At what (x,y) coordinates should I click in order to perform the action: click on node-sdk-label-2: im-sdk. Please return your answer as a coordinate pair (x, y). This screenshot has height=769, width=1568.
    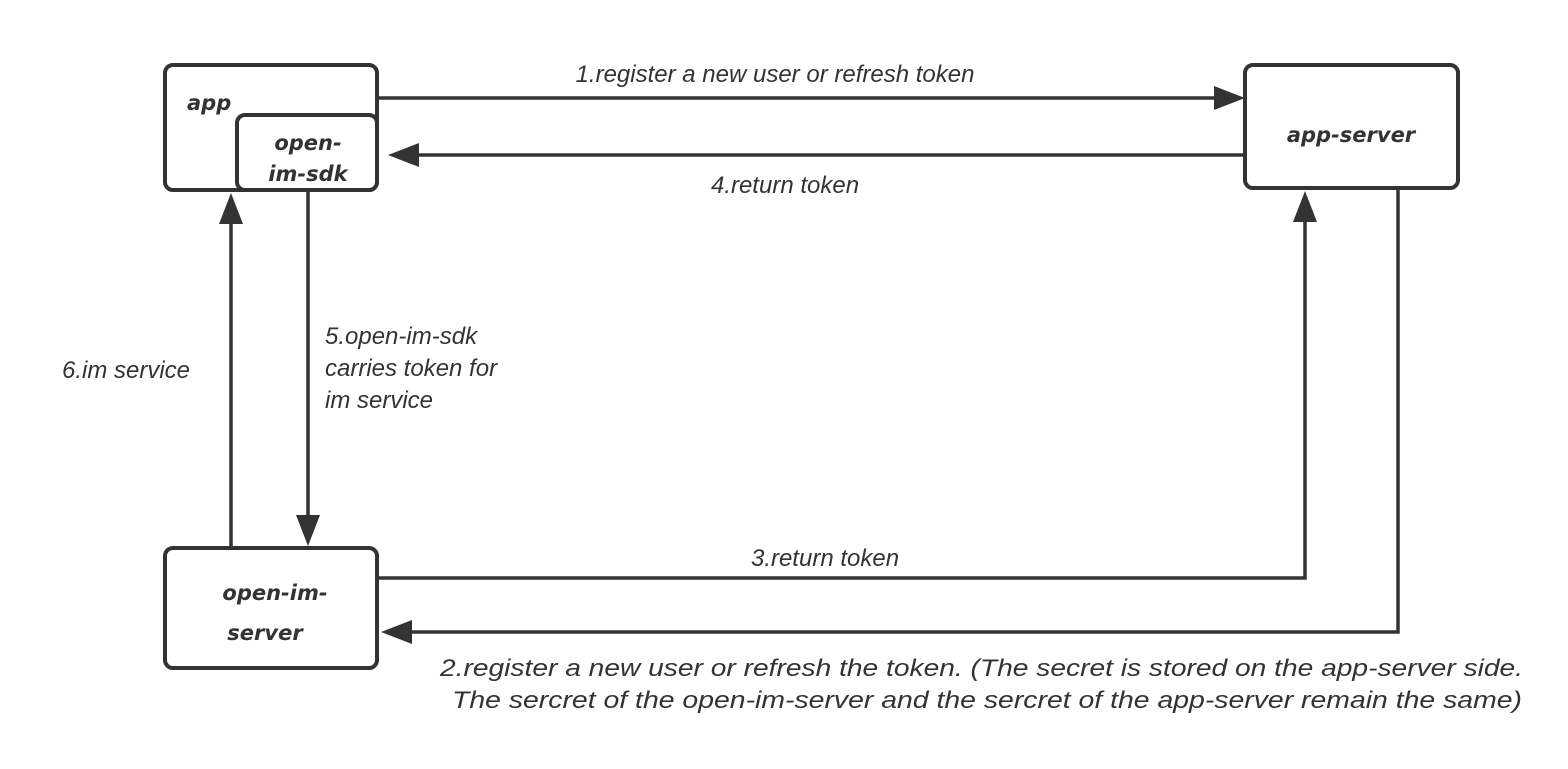
    Looking at the image, I should click on (308, 174).